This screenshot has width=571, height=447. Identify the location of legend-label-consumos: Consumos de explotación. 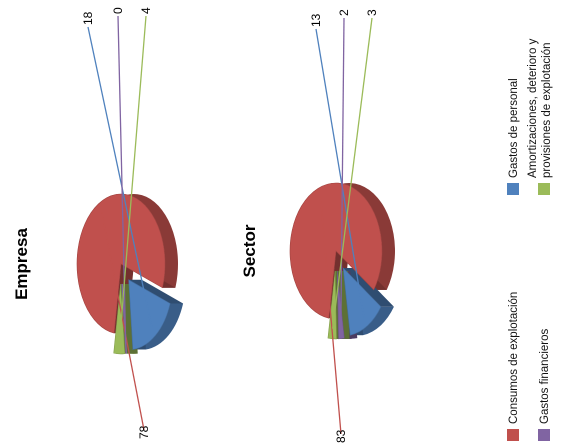
(514, 358).